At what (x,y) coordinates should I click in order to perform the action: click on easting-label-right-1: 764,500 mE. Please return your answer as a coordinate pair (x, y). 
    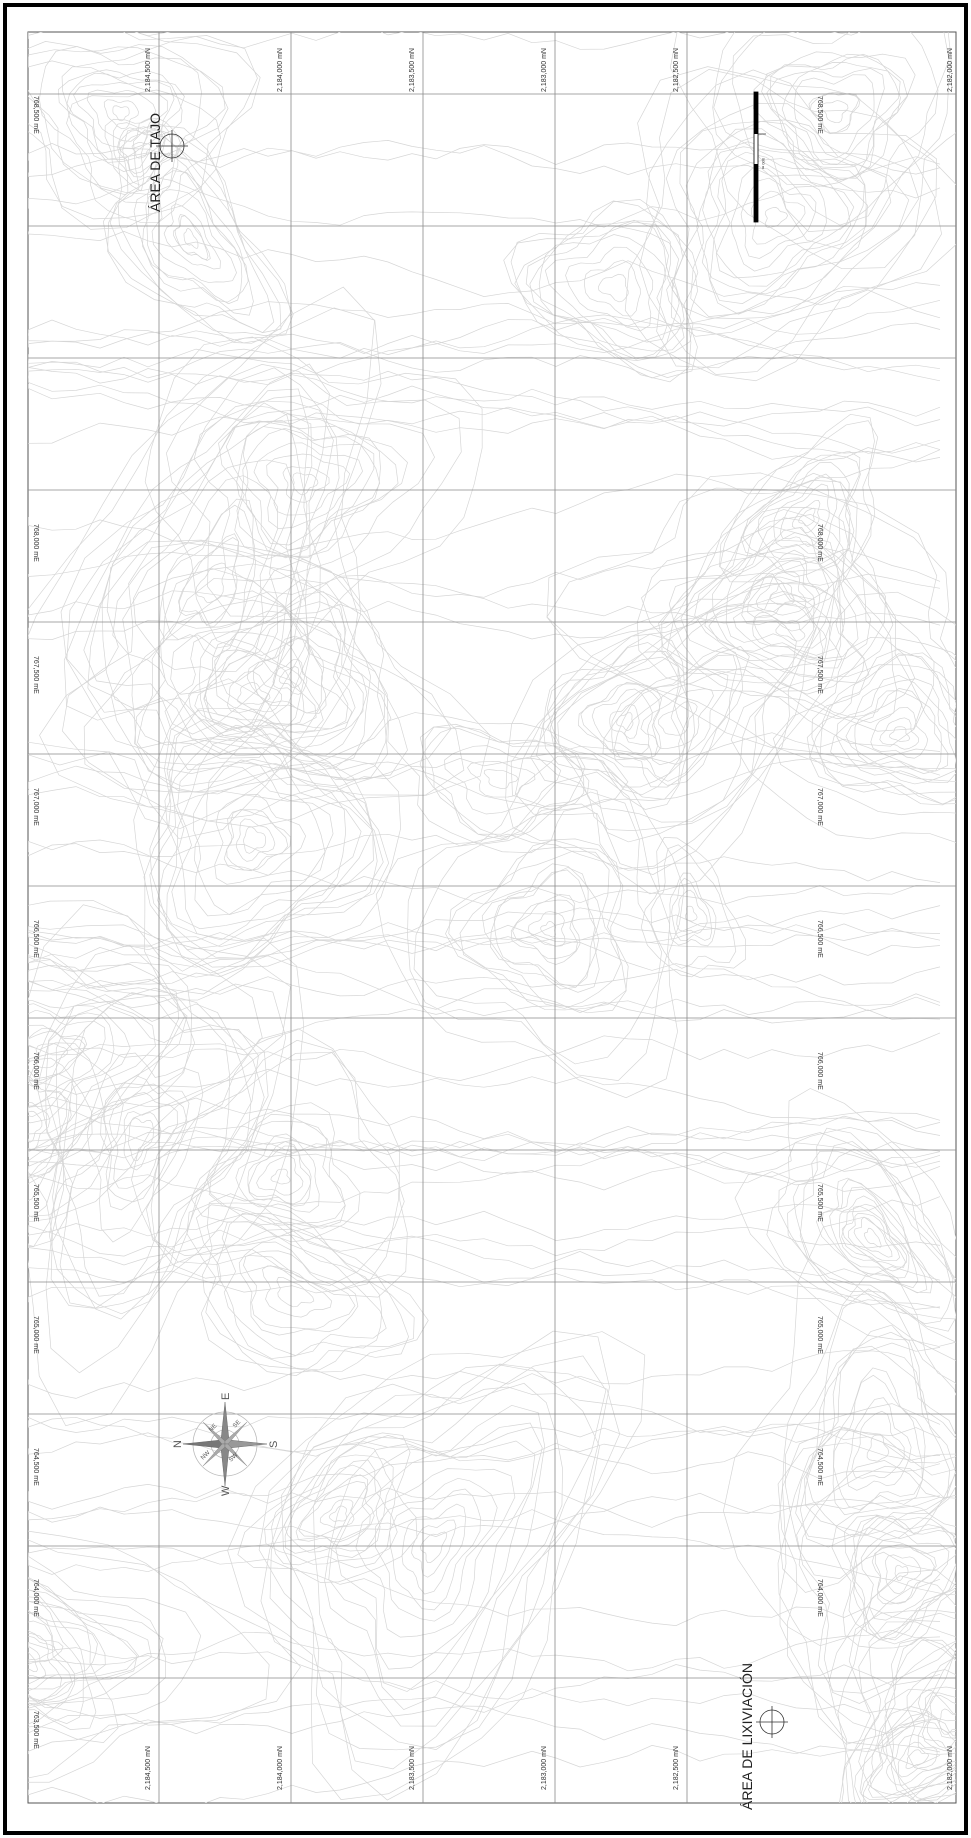
    Looking at the image, I should click on (819, 1467).